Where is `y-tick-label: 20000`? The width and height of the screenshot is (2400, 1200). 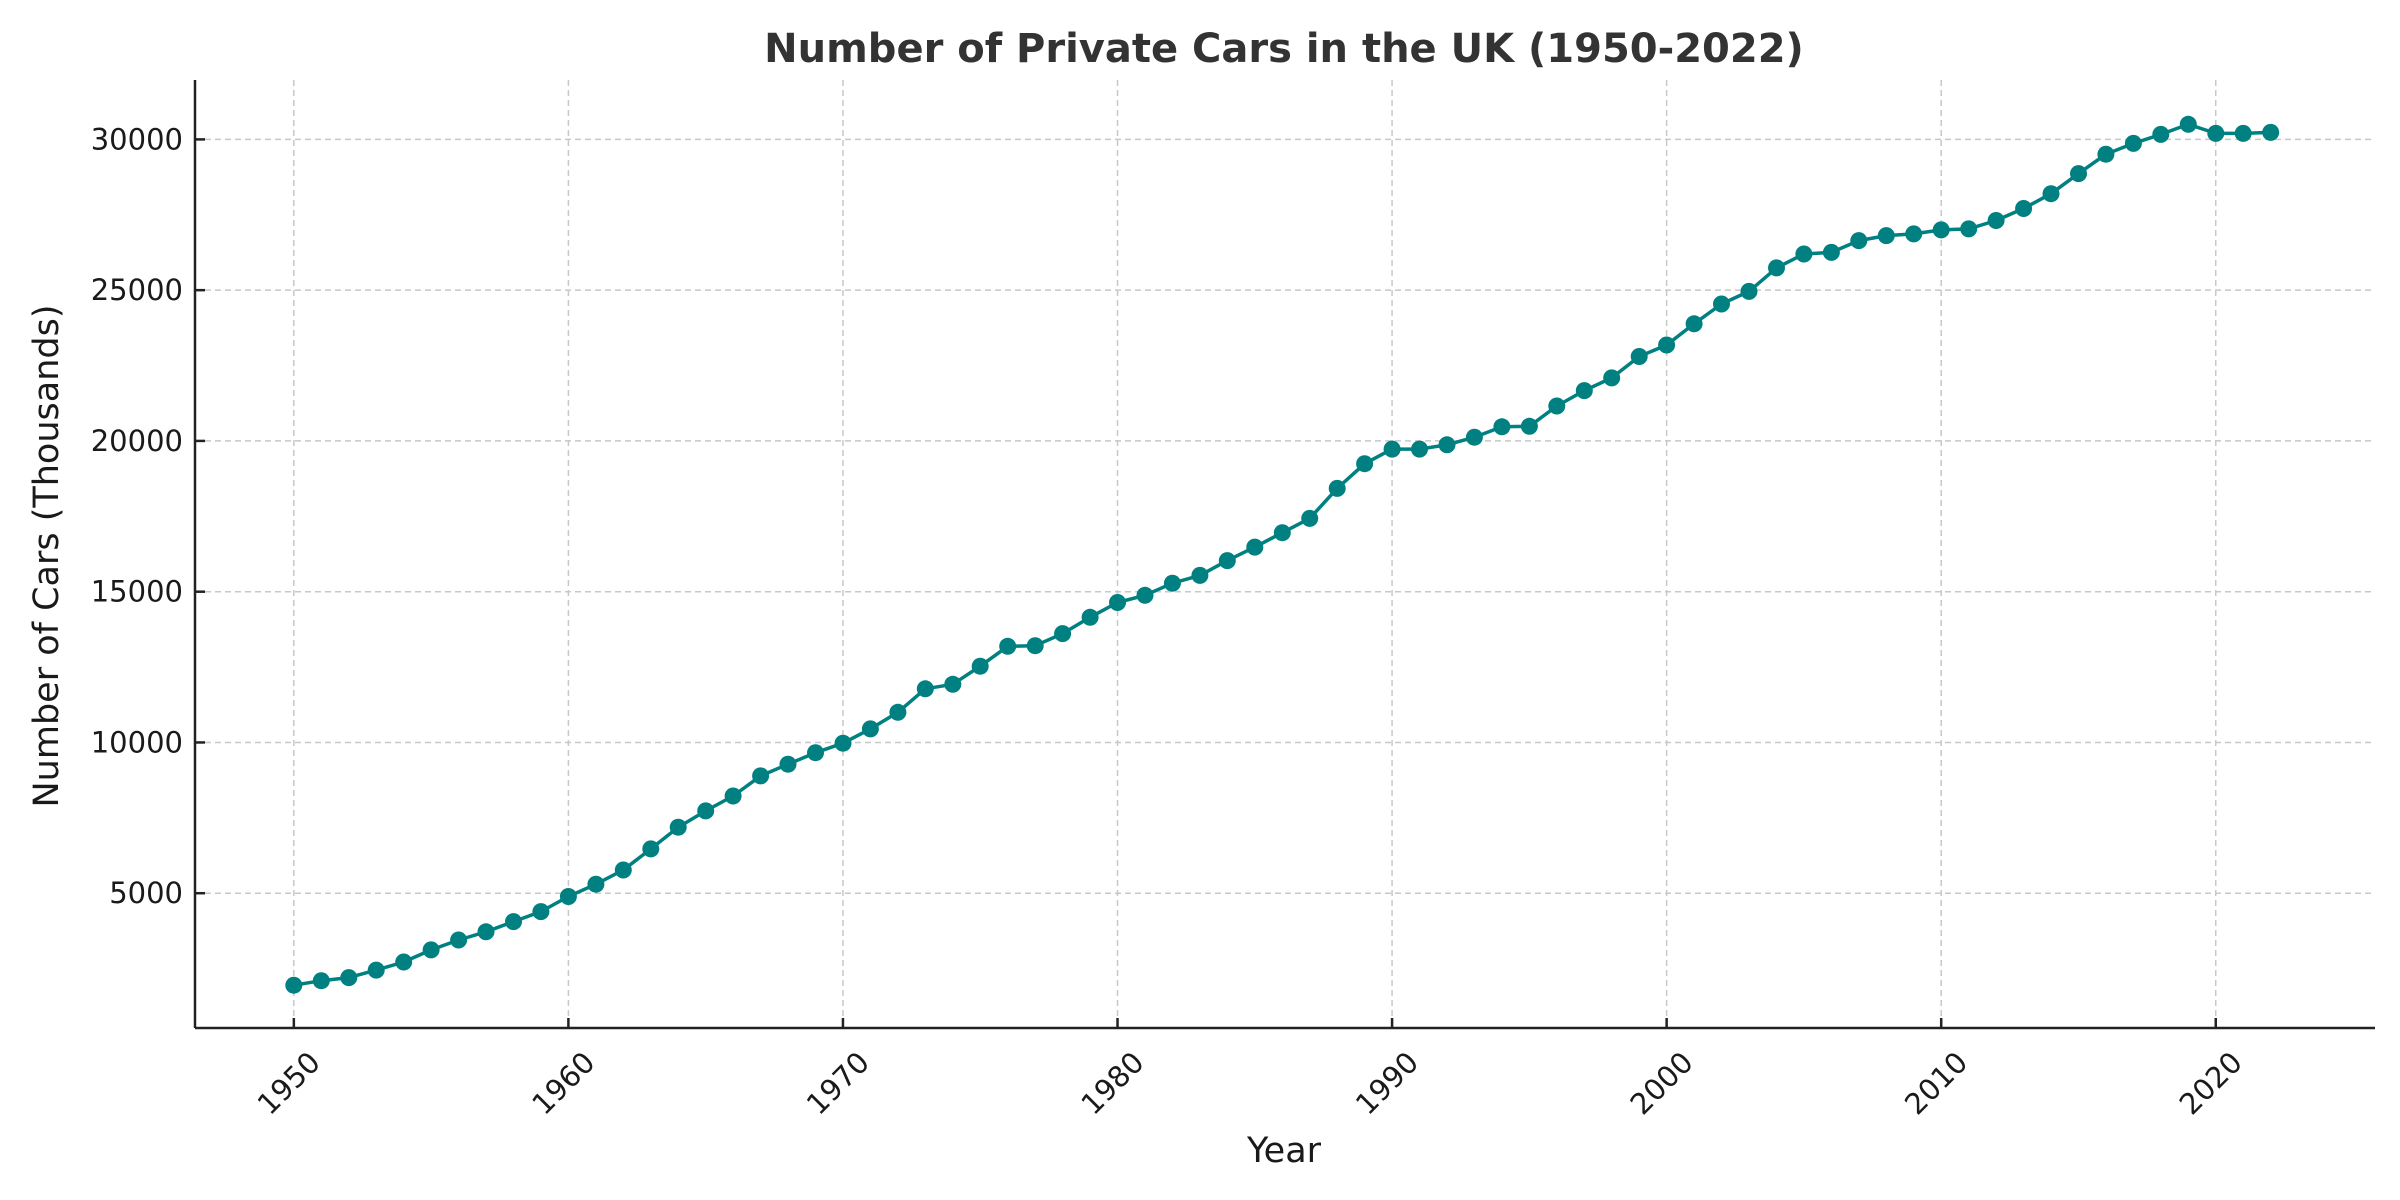
y-tick-label: 20000 is located at coordinates (137, 441).